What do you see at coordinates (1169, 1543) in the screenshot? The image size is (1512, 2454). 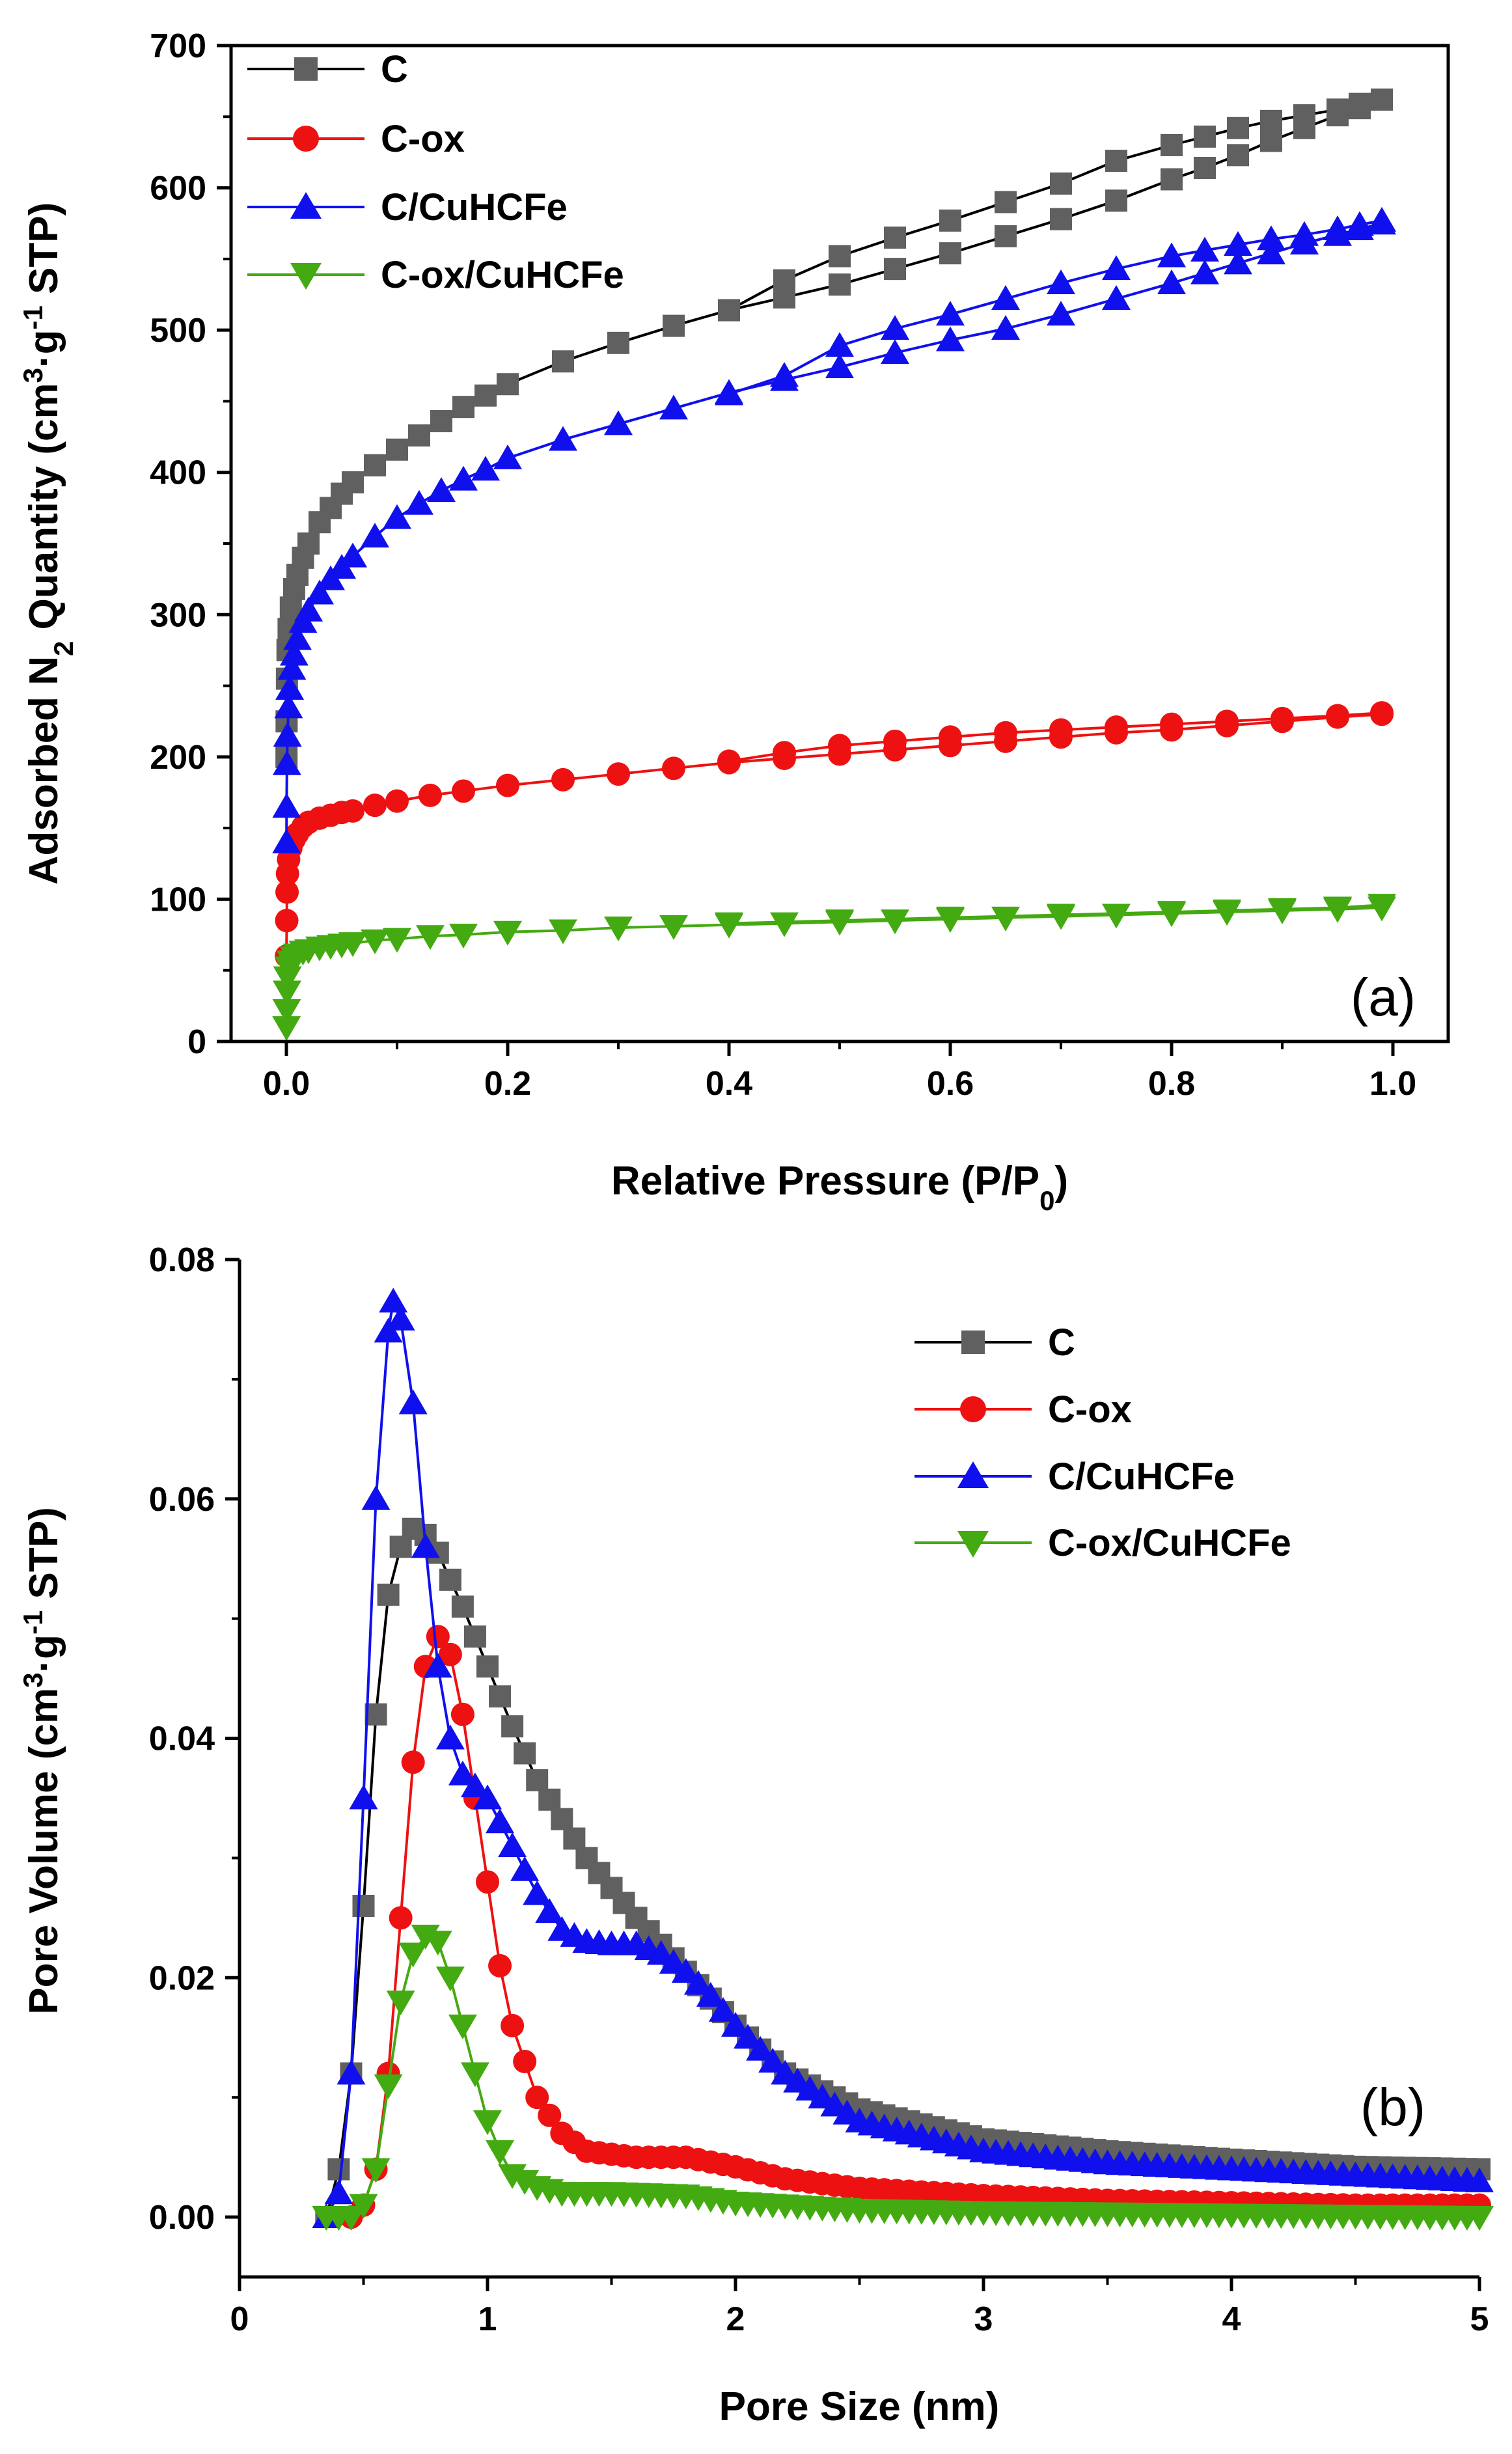 I see `svg-text: C-ox/CuHCFe` at bounding box center [1169, 1543].